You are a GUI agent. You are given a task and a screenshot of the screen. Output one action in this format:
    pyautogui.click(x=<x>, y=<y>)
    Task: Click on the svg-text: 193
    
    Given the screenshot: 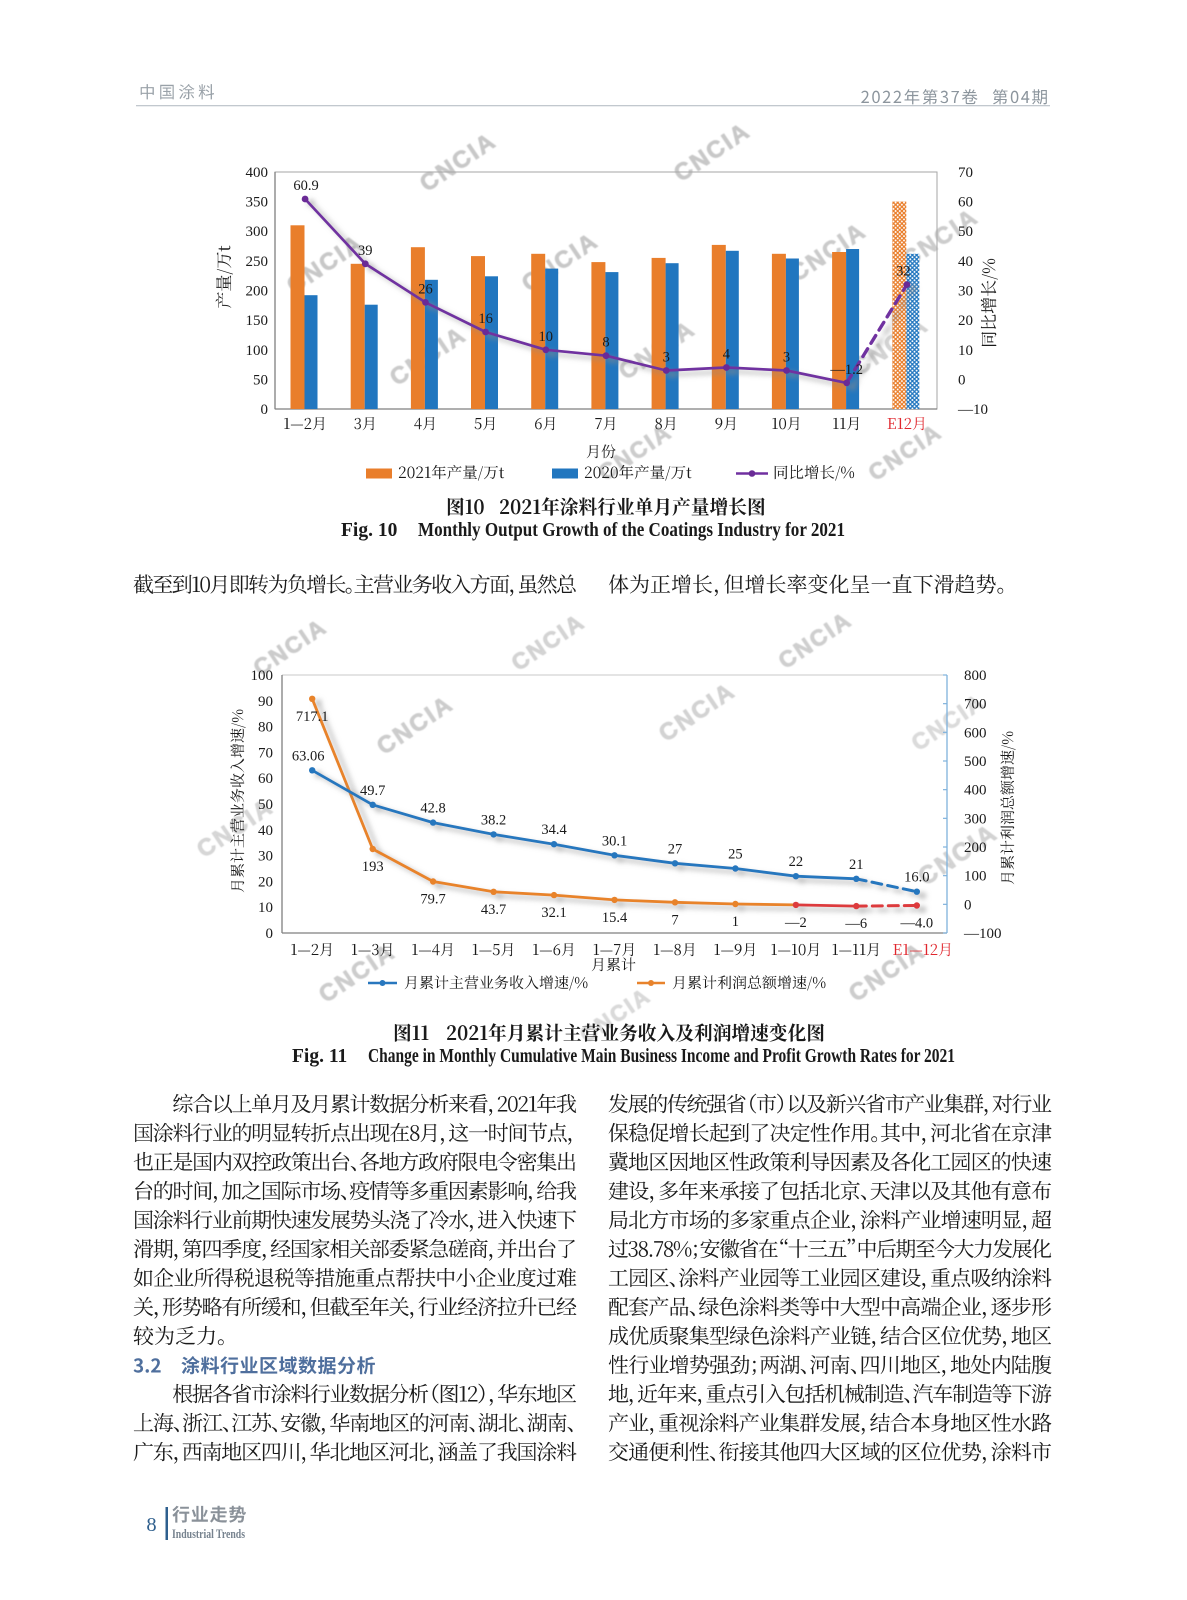 What is the action you would take?
    pyautogui.click(x=373, y=867)
    